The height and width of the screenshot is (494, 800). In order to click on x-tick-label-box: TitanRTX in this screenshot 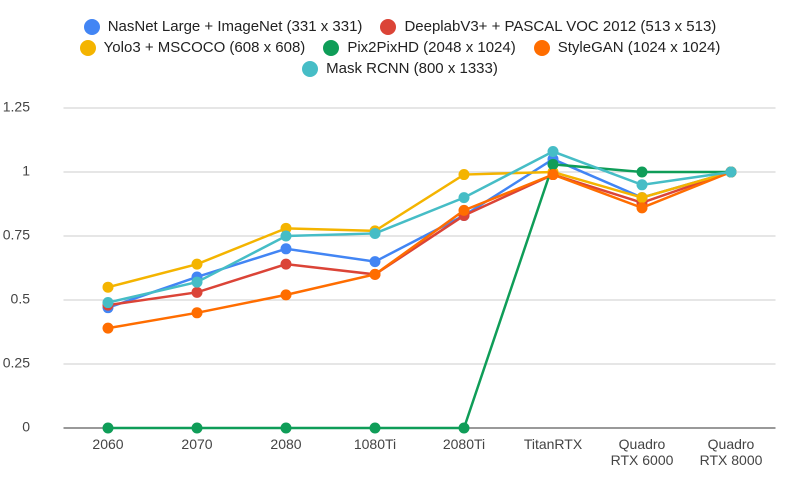, I will do `click(553, 444)`.